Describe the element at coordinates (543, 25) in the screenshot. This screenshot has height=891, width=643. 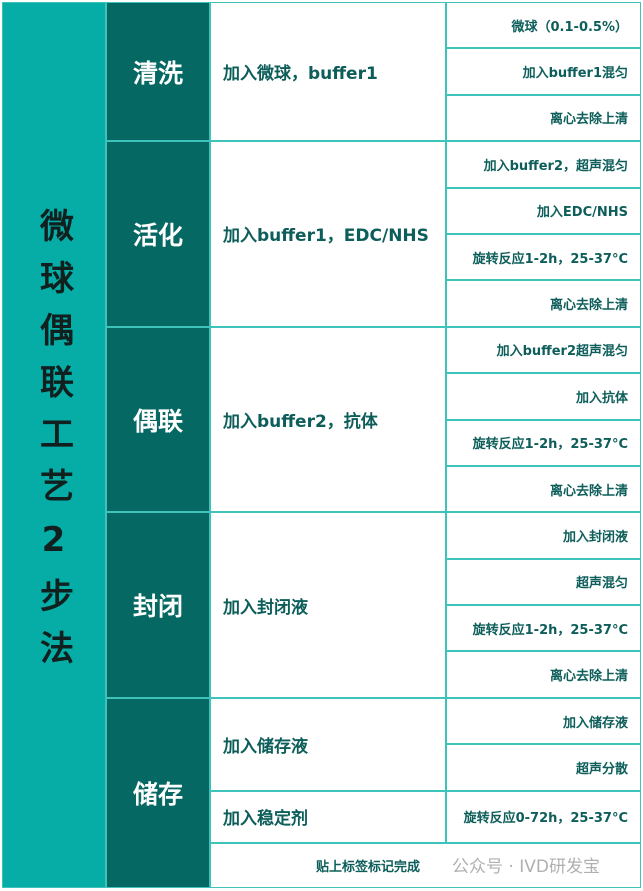
I see `sub-step: 微球（0.1-0.5%）` at that location.